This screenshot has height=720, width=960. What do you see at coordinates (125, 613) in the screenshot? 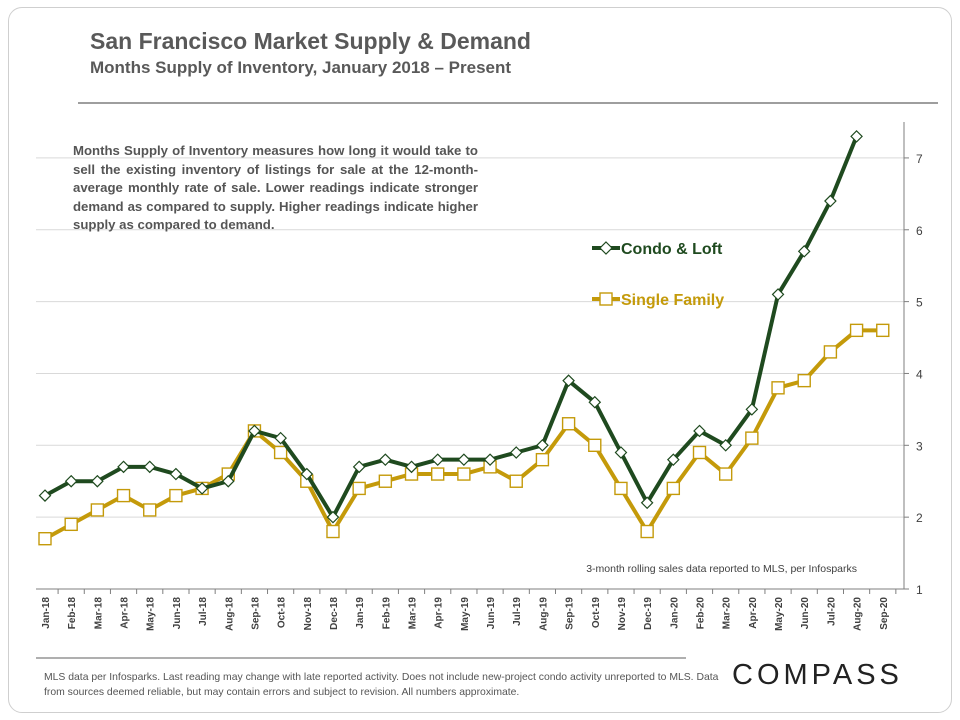
I see `x-tick-label: Apr-18` at bounding box center [125, 613].